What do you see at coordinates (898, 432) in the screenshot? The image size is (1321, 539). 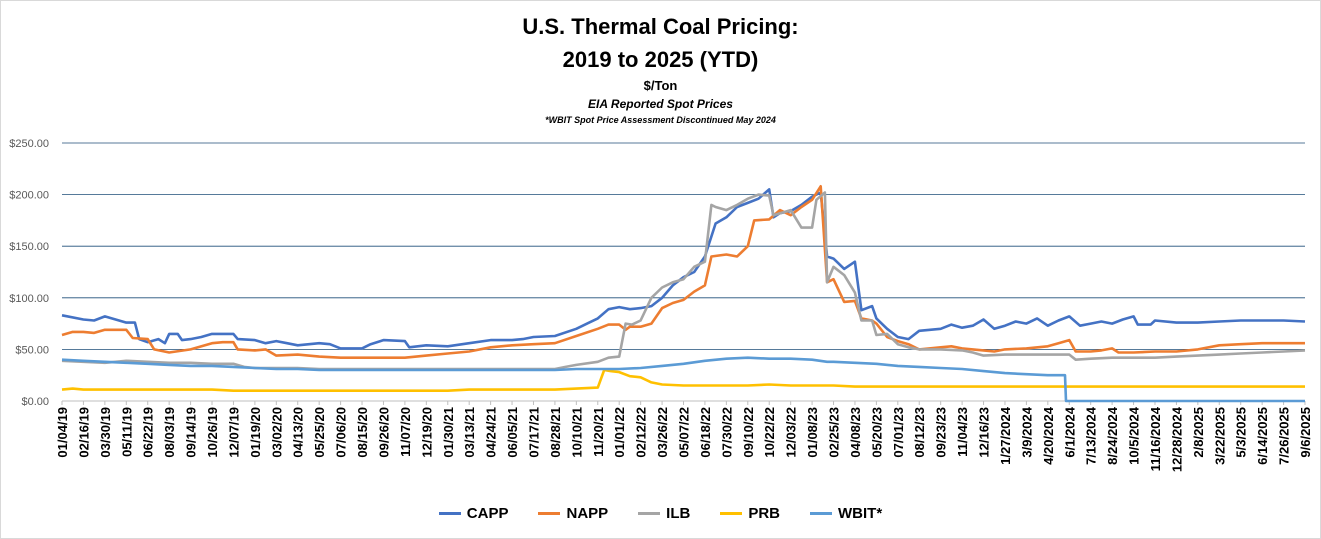 I see `x-tick-label: 07/01/23` at bounding box center [898, 432].